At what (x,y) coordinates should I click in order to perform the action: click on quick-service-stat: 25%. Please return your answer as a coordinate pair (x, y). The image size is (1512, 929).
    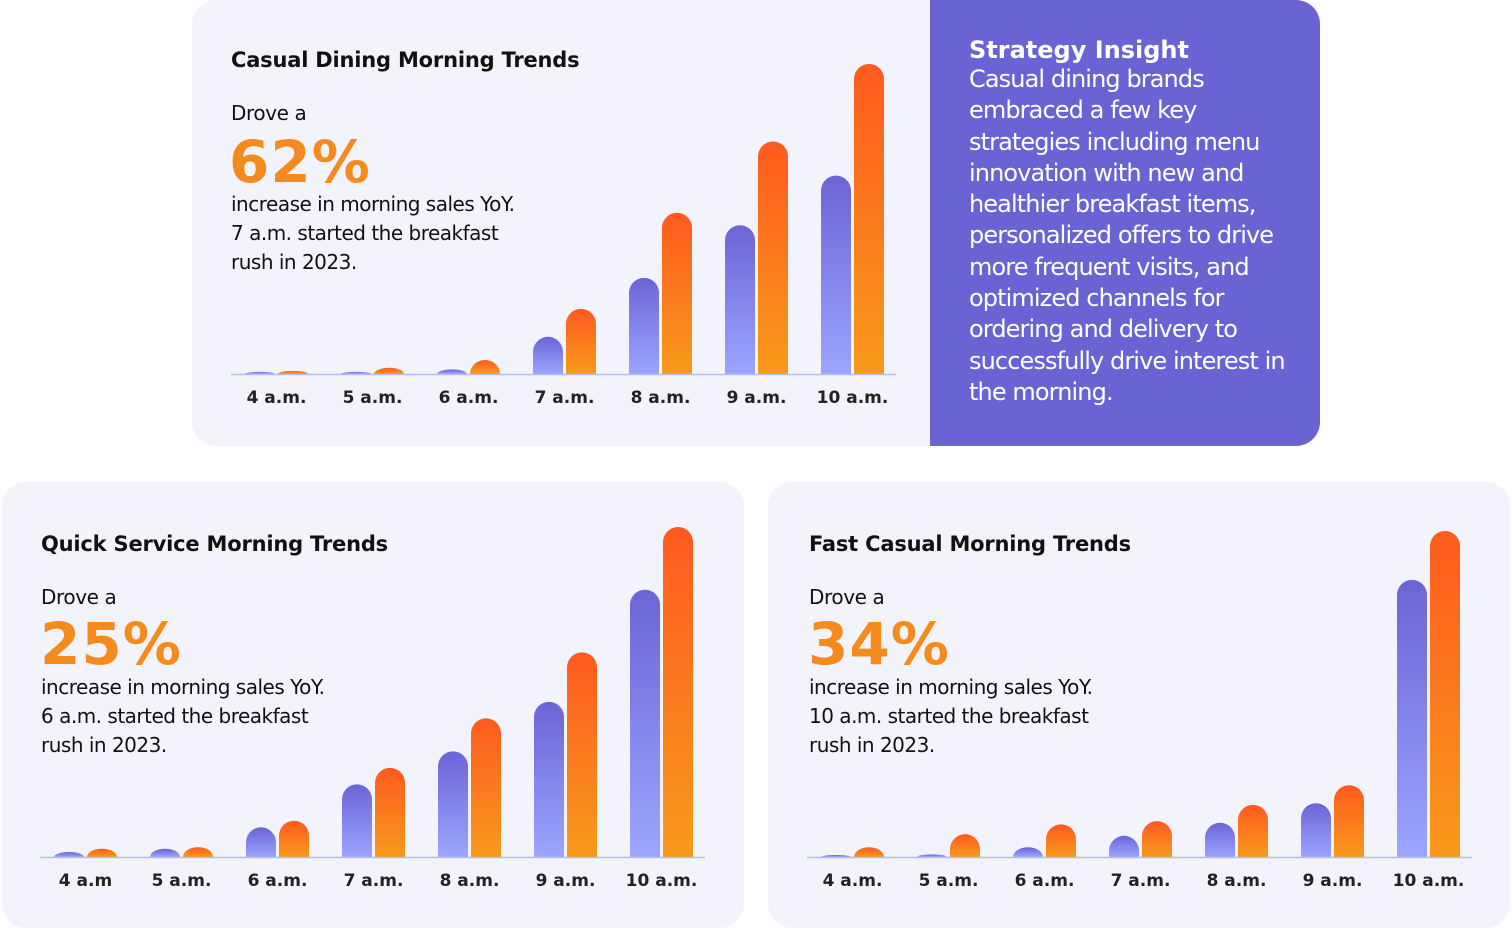
    Looking at the image, I should click on (111, 644).